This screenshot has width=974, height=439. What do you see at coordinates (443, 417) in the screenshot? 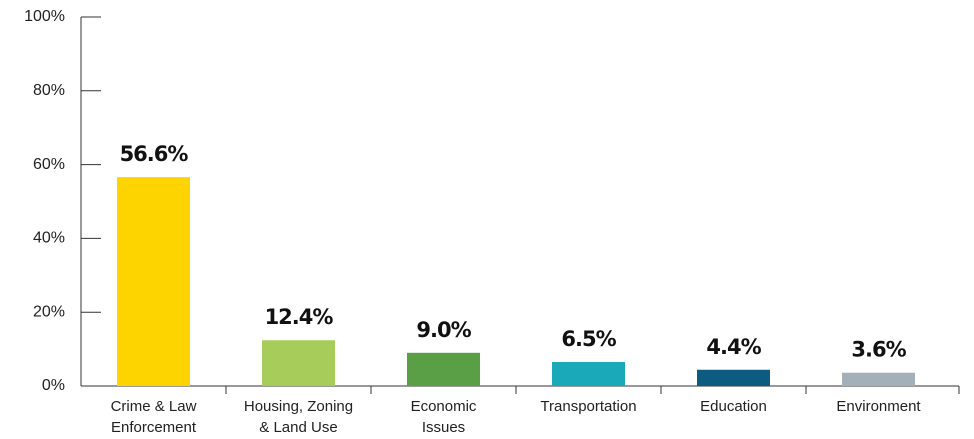
I see `x-tick-label: Economic Issues` at bounding box center [443, 417].